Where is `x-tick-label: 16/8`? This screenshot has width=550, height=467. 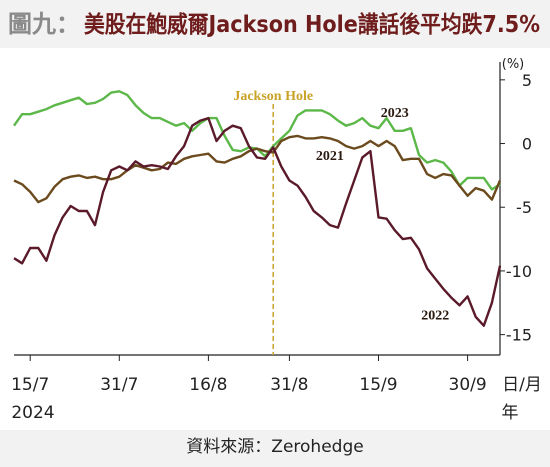
x-tick-label: 16/8 is located at coordinates (208, 385).